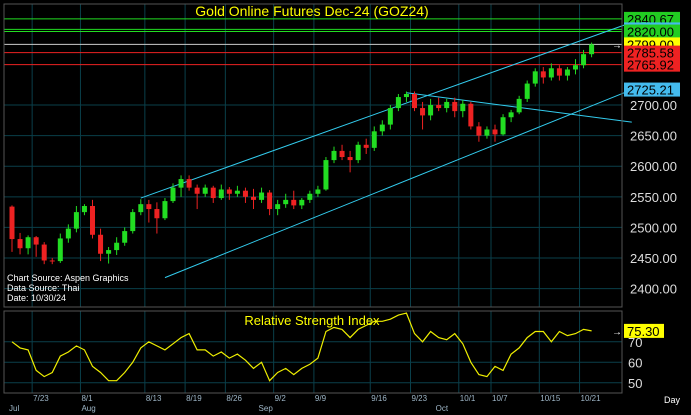 The image size is (691, 415). I want to click on price-chart-title: Gold Online Futures Dec-24 (GOZ24), so click(311, 11).